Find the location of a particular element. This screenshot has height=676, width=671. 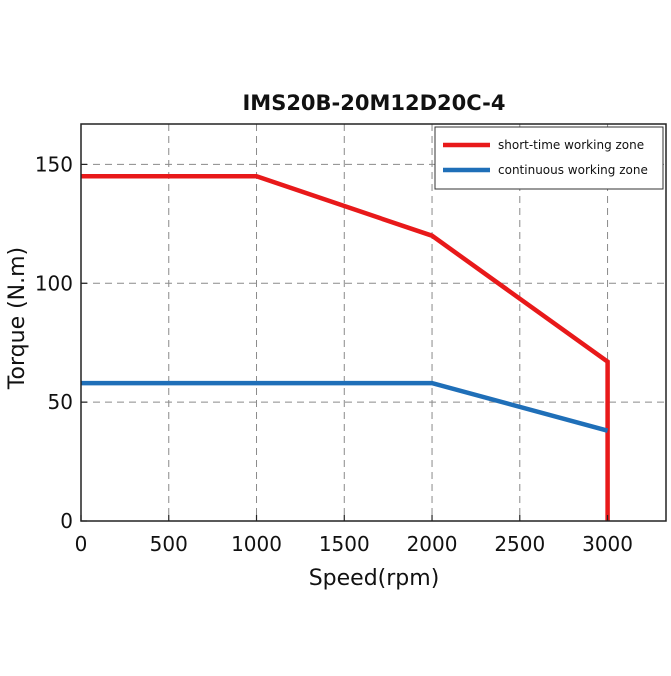

y-tick-label: 100 is located at coordinates (54, 283).